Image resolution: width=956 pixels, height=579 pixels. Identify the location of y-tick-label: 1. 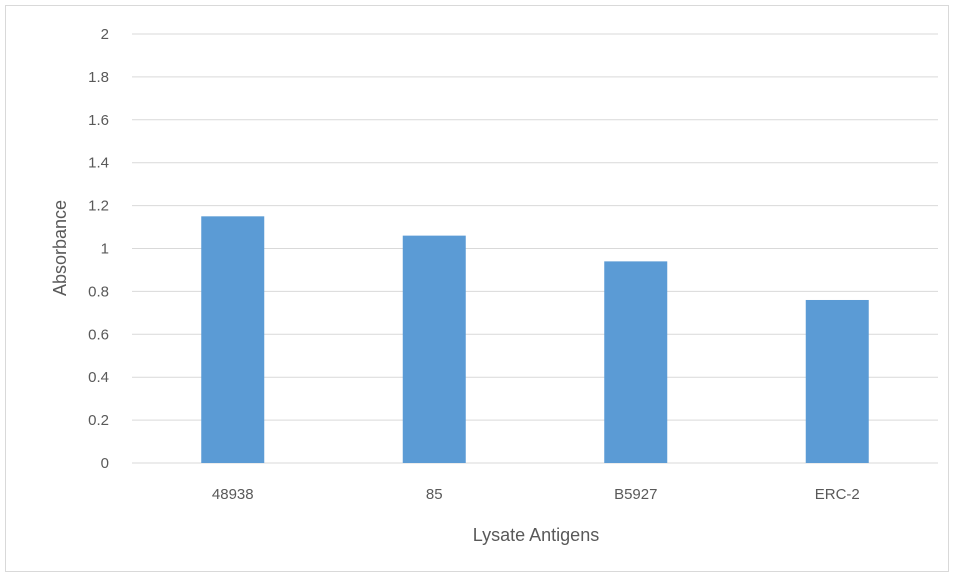
(105, 249).